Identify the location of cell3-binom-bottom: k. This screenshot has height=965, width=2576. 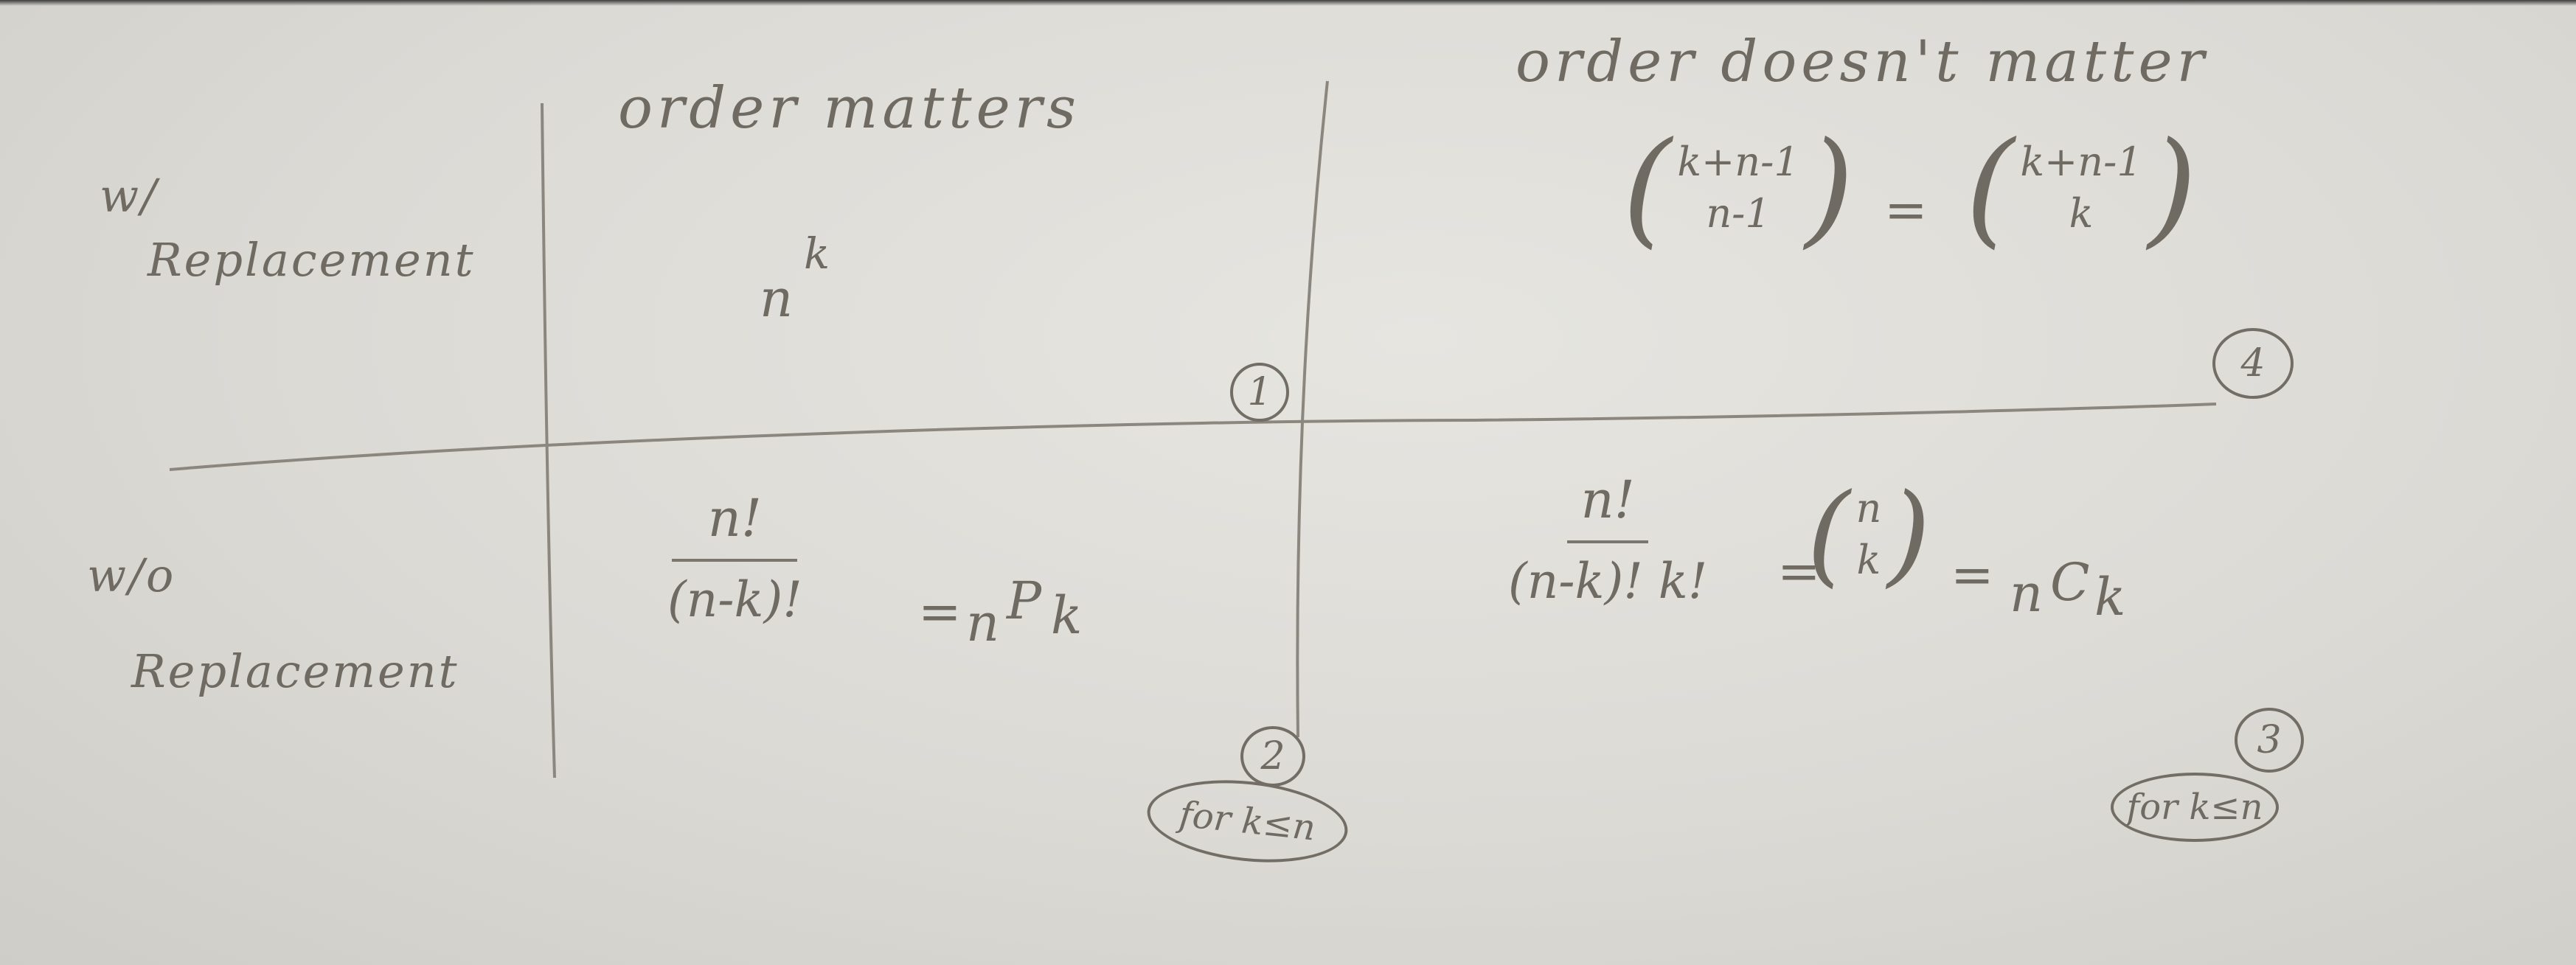
(1868, 560).